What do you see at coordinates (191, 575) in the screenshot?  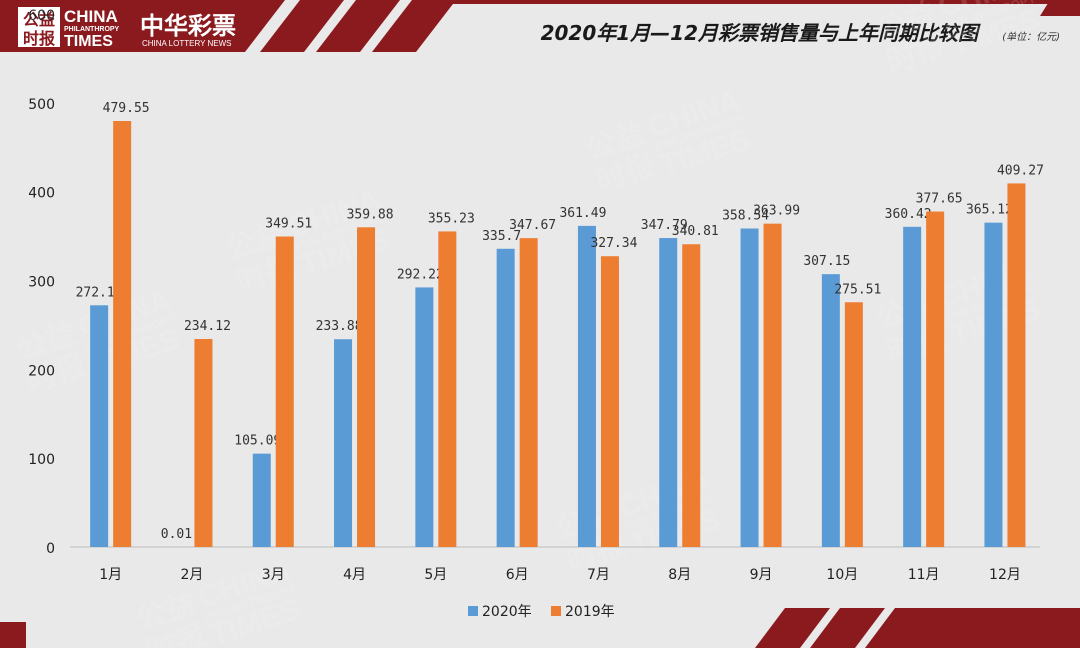 I see `x-tick-label: 2月` at bounding box center [191, 575].